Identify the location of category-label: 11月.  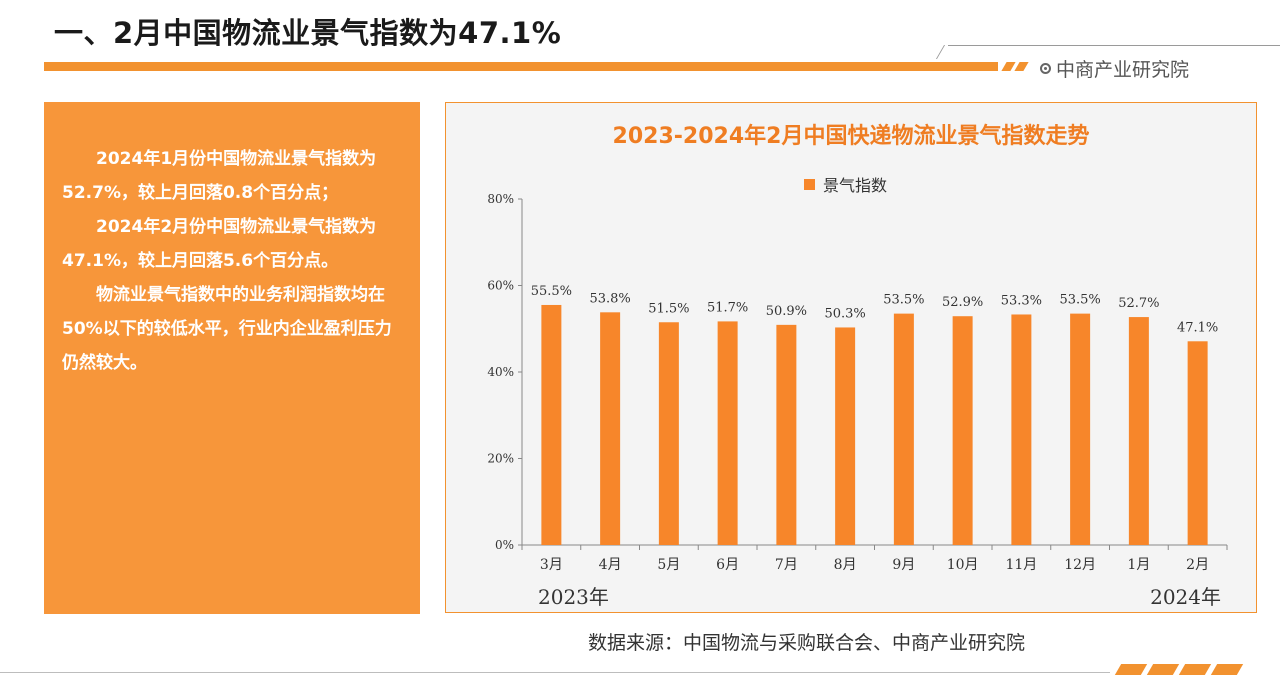
(1021, 565).